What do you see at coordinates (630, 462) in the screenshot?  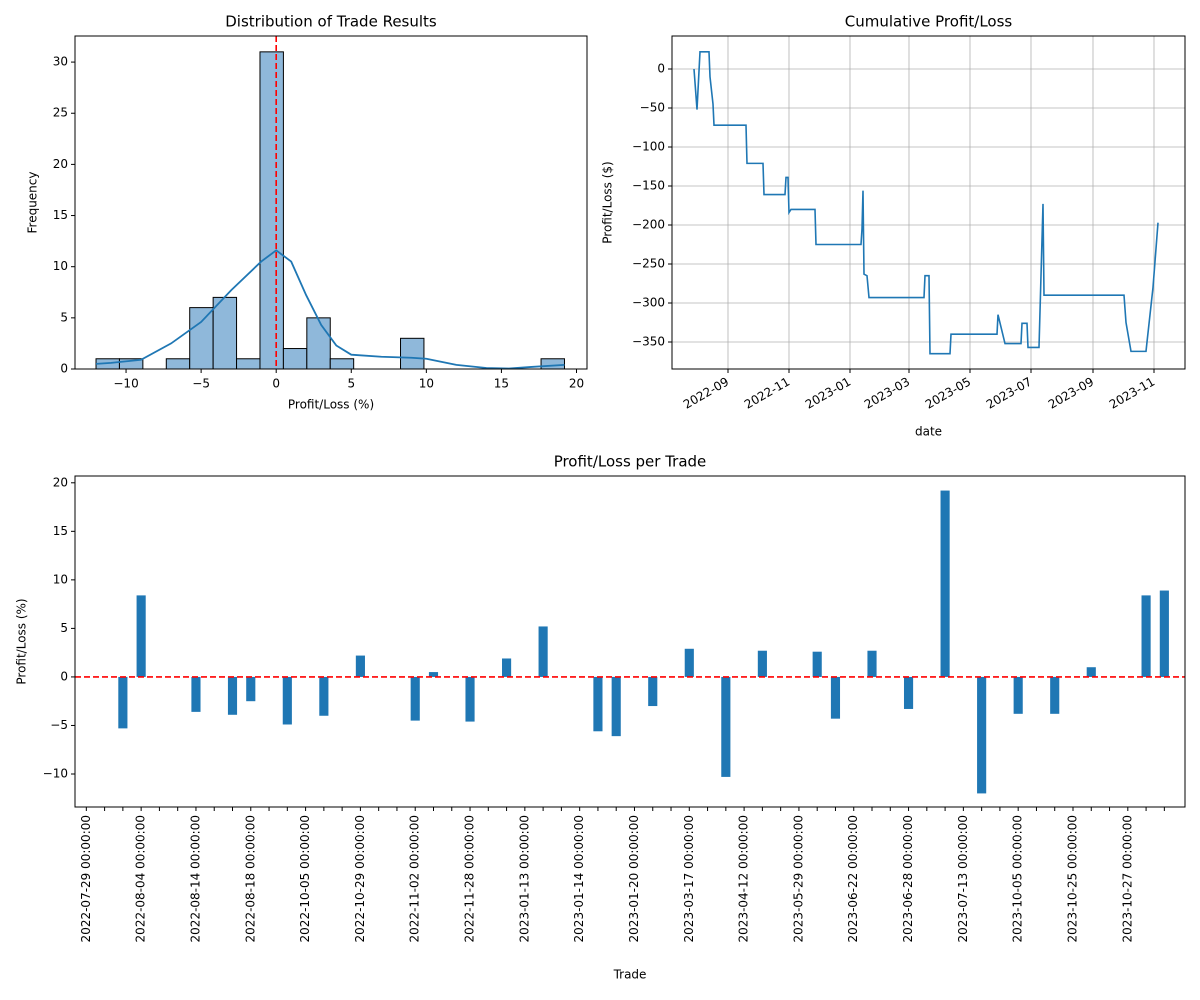 I see `chart-title: Profit/Loss per Trade` at bounding box center [630, 462].